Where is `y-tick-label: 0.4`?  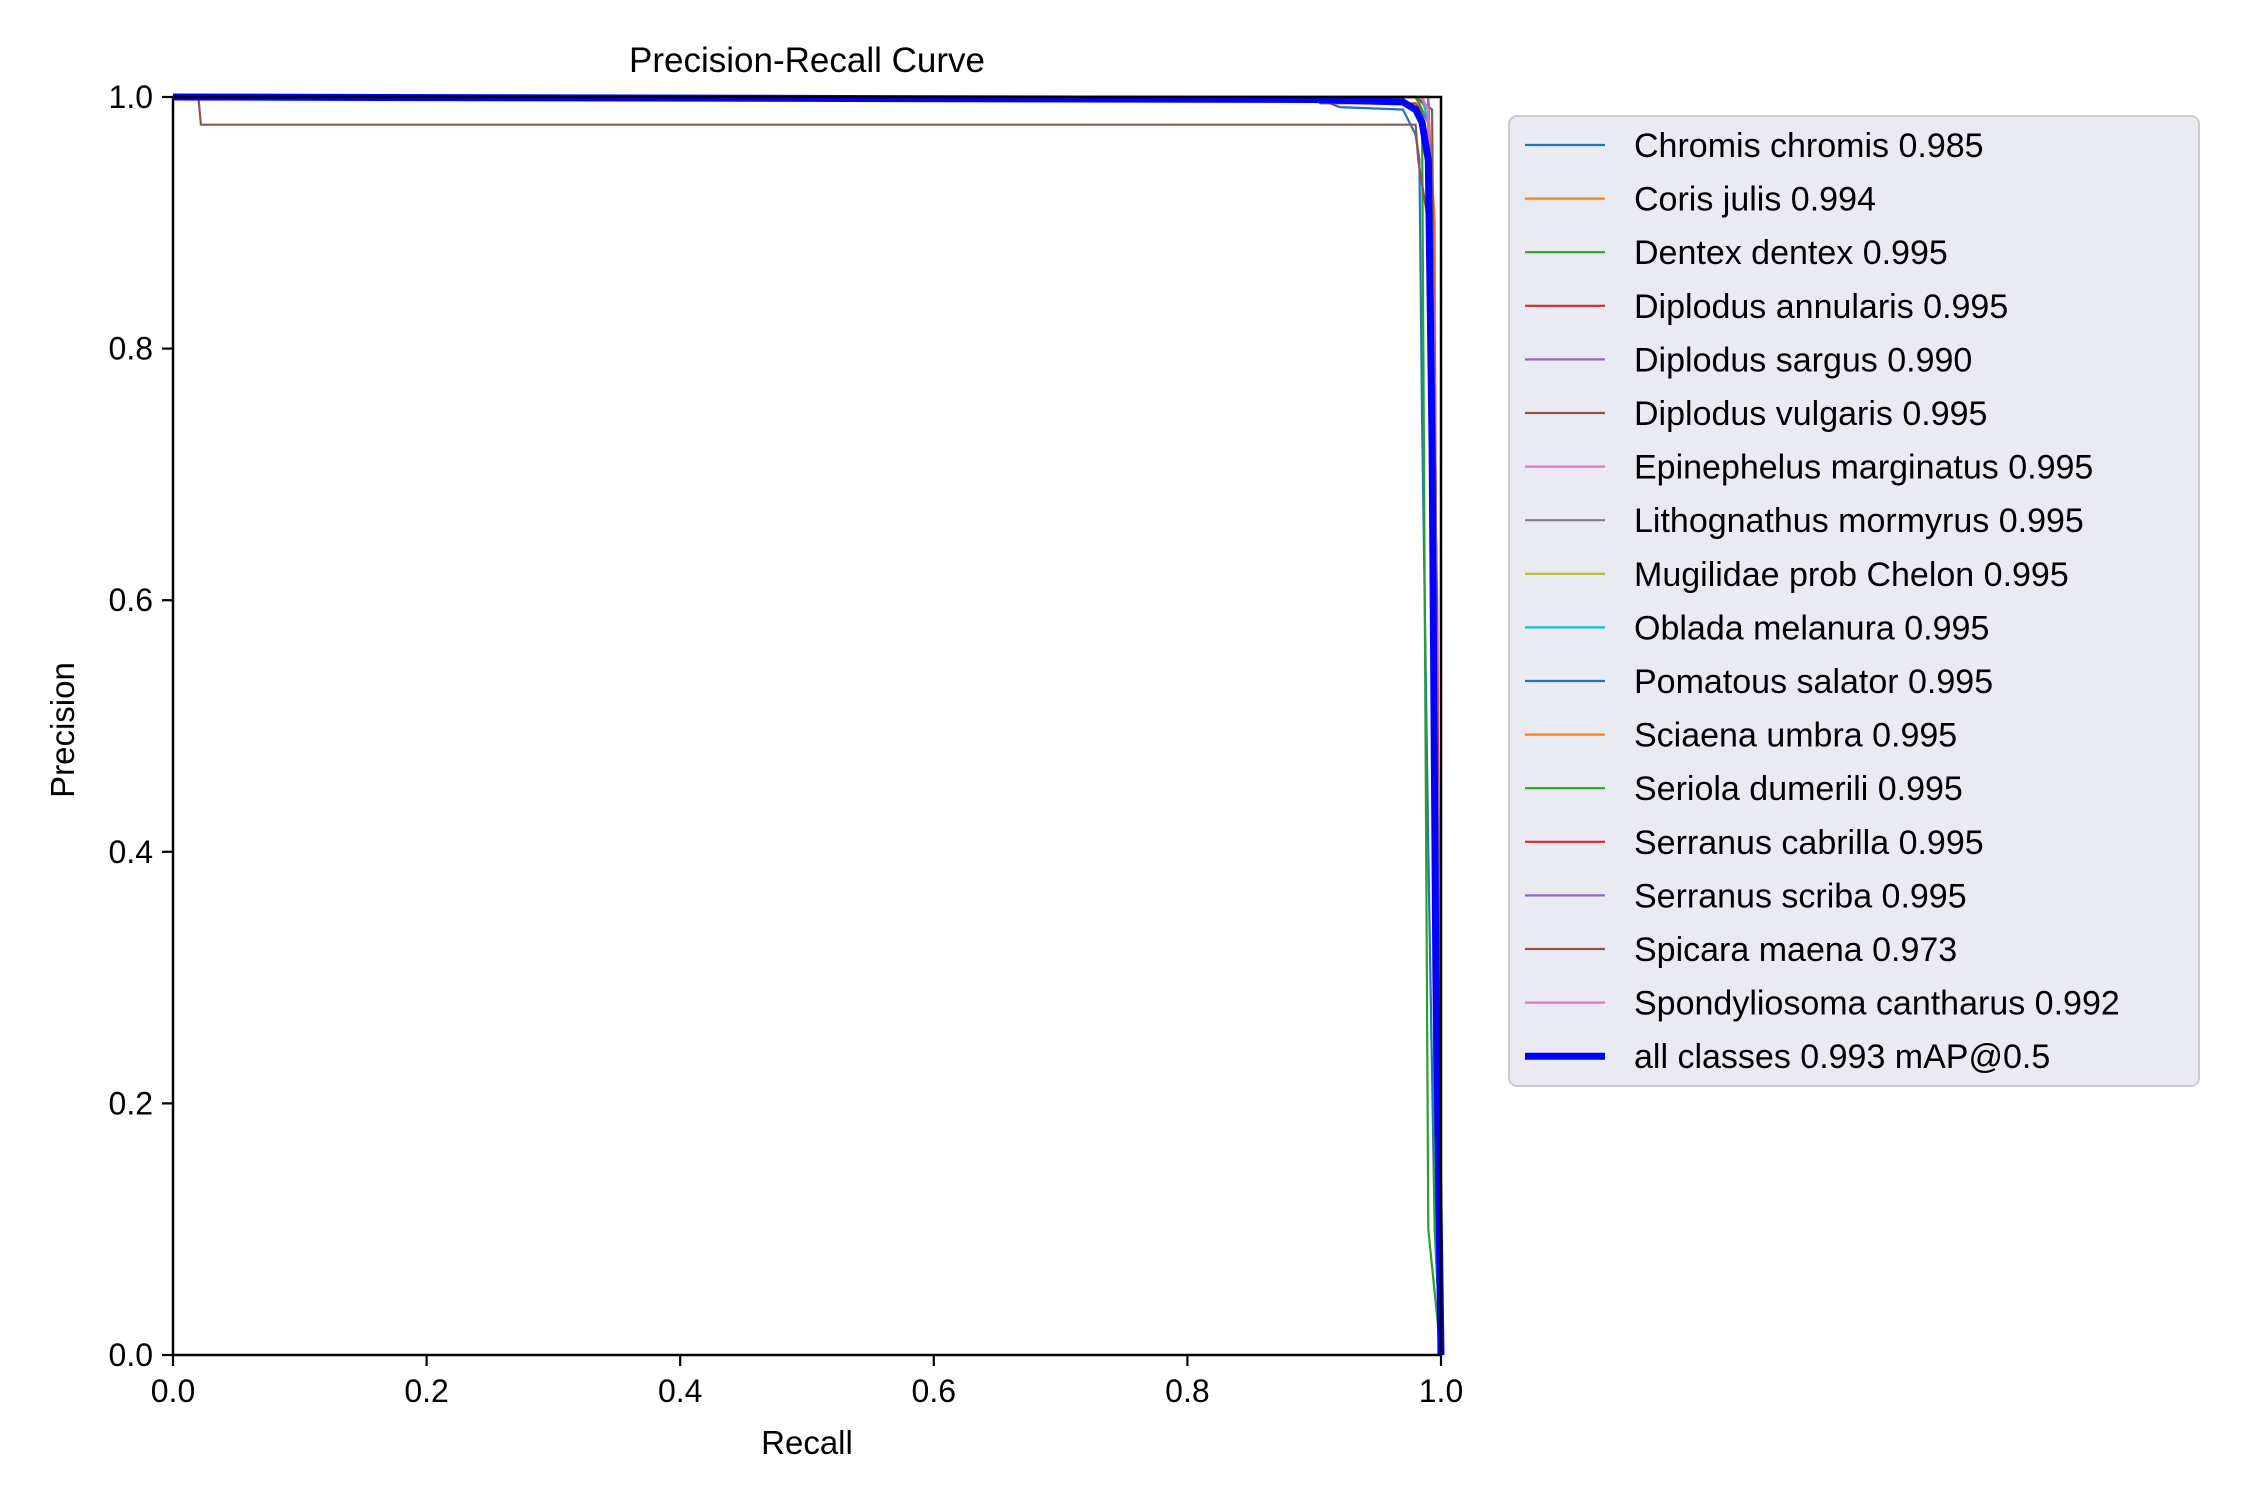
y-tick-label: 0.4 is located at coordinates (131, 852).